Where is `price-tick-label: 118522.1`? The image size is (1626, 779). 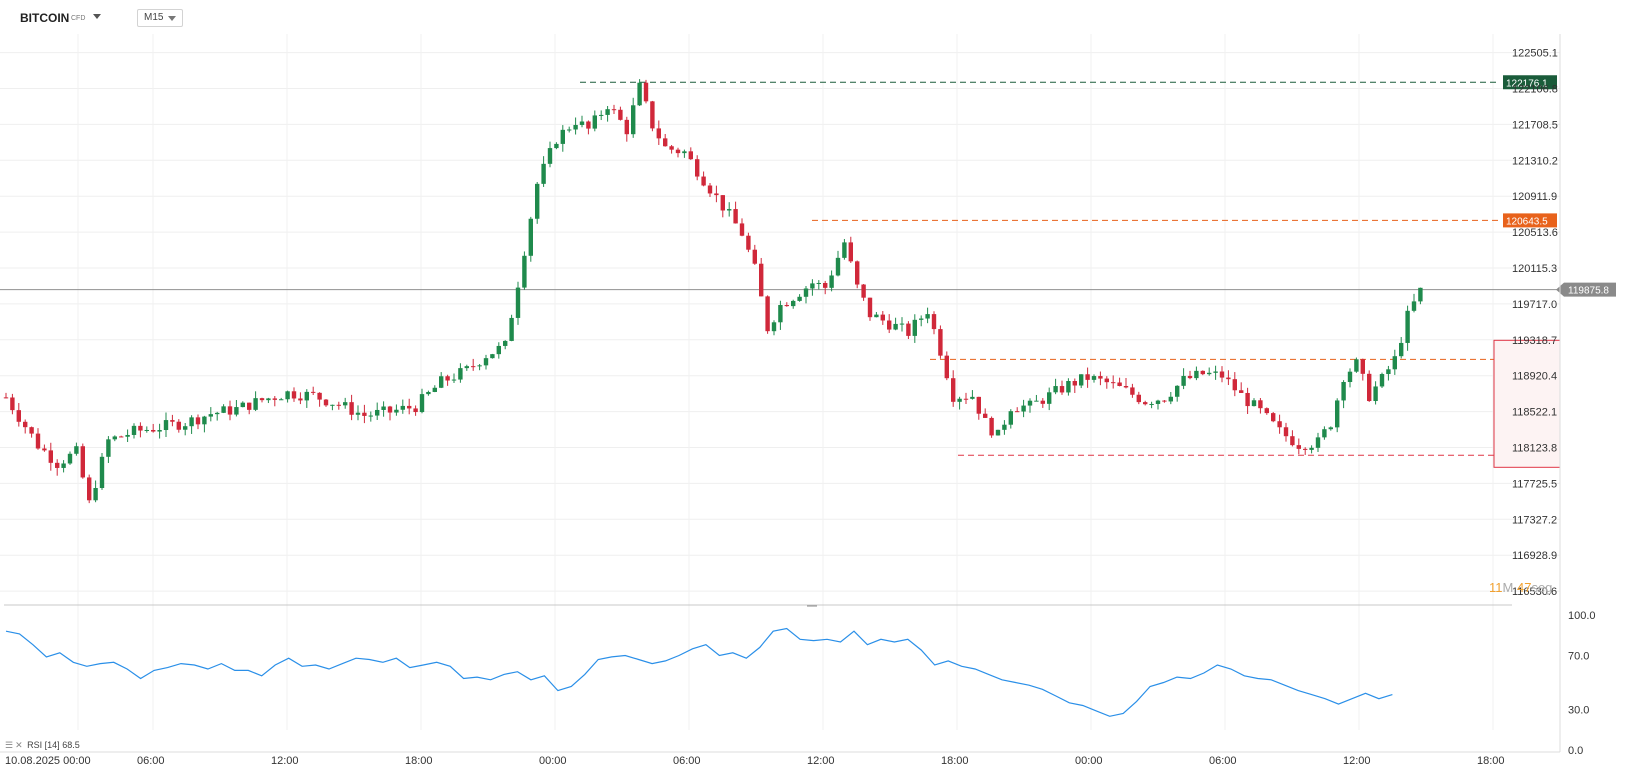
price-tick-label: 118522.1 is located at coordinates (1534, 413).